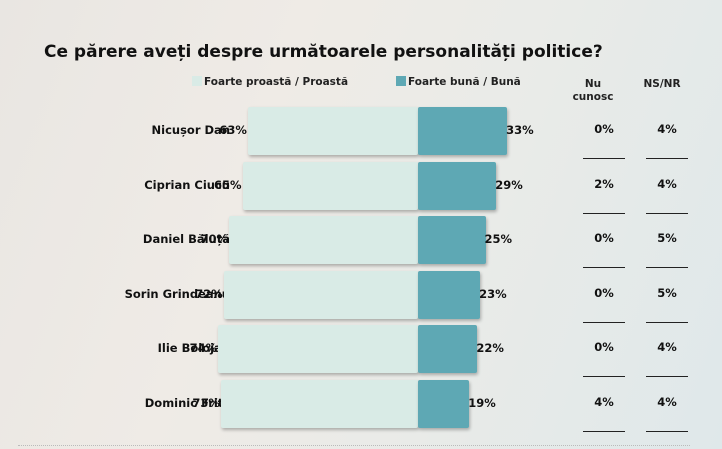 Image resolution: width=722 pixels, height=449 pixels. Describe the element at coordinates (401, 81) in the screenshot. I see `legend-swatch-positive` at that location.